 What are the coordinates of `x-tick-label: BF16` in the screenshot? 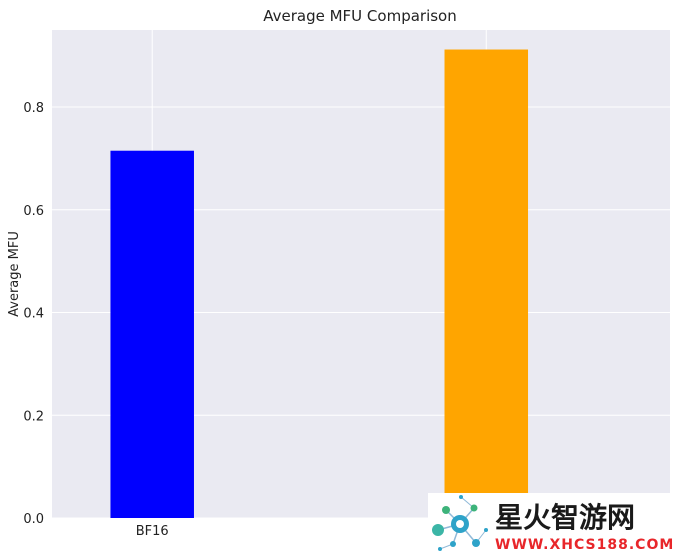 It's located at (152, 531).